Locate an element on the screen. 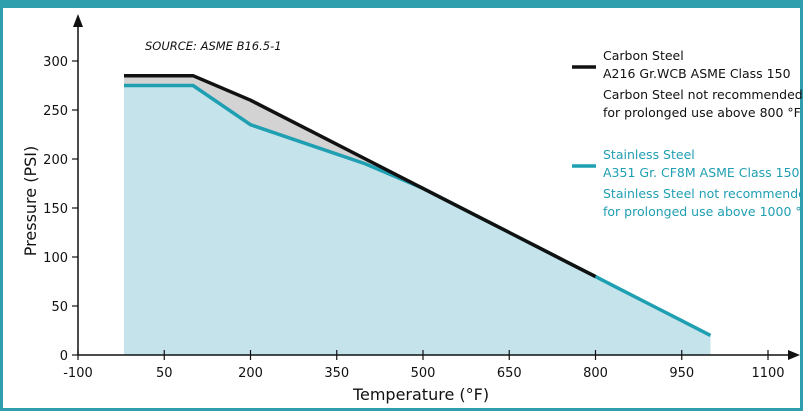 The image size is (803, 411). y-tick-label: 100 is located at coordinates (55, 258).